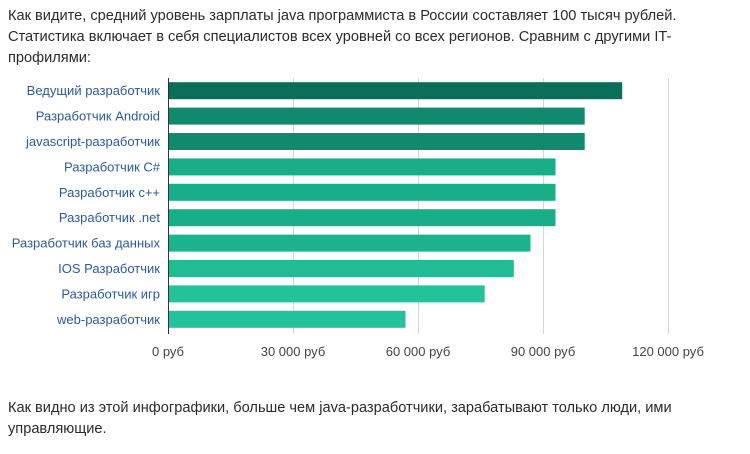  What do you see at coordinates (168, 351) in the screenshot?
I see `x-tick-label-1: 0 руб` at bounding box center [168, 351].